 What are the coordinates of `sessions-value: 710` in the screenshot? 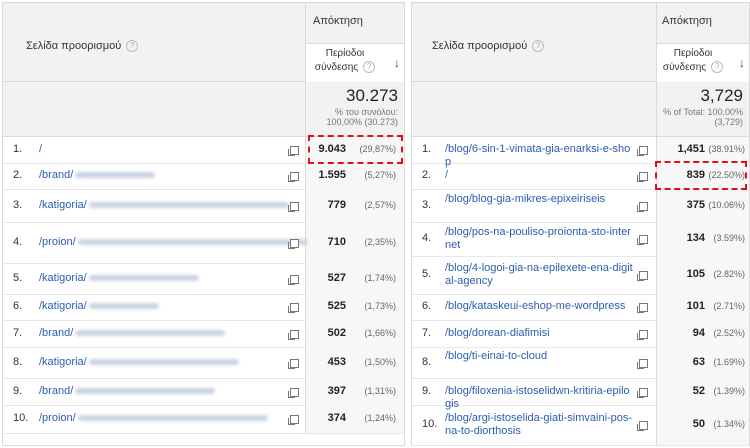 It's located at (336, 242).